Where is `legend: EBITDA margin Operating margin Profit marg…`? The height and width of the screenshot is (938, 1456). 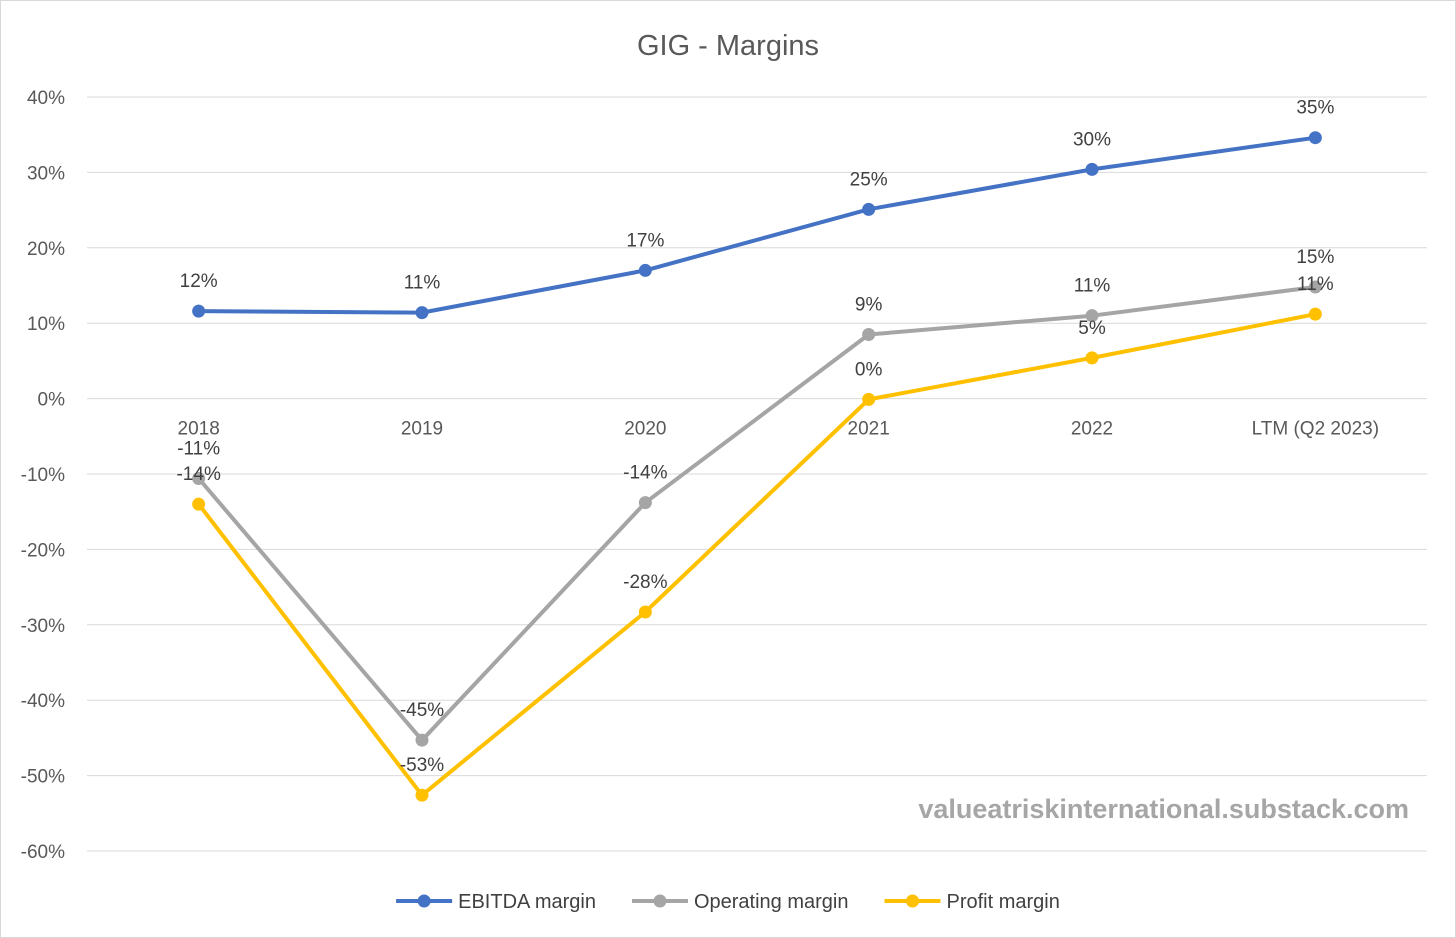 legend: EBITDA margin Operating margin Profit marg… is located at coordinates (728, 902).